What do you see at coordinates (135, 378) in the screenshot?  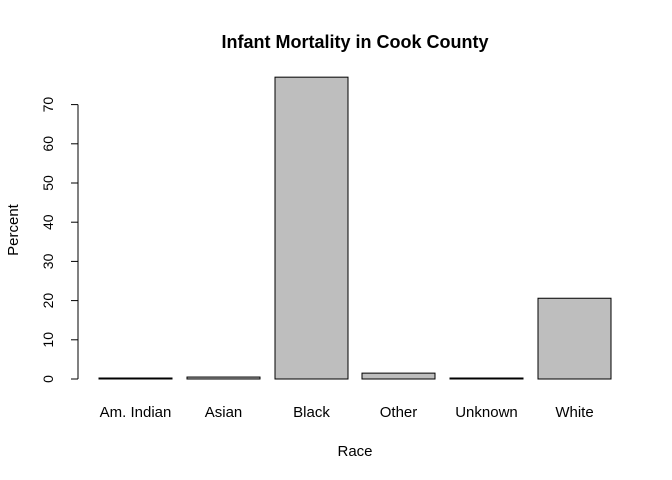 I see `bar-am-indian` at bounding box center [135, 378].